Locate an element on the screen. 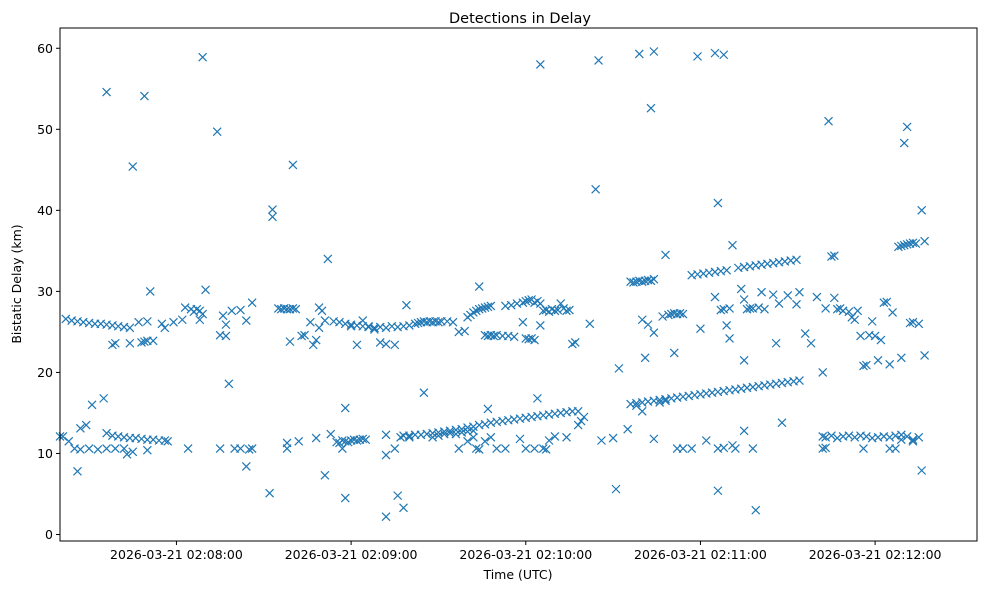 This screenshot has height=590, width=989. y-tick-label: 0 is located at coordinates (49, 534).